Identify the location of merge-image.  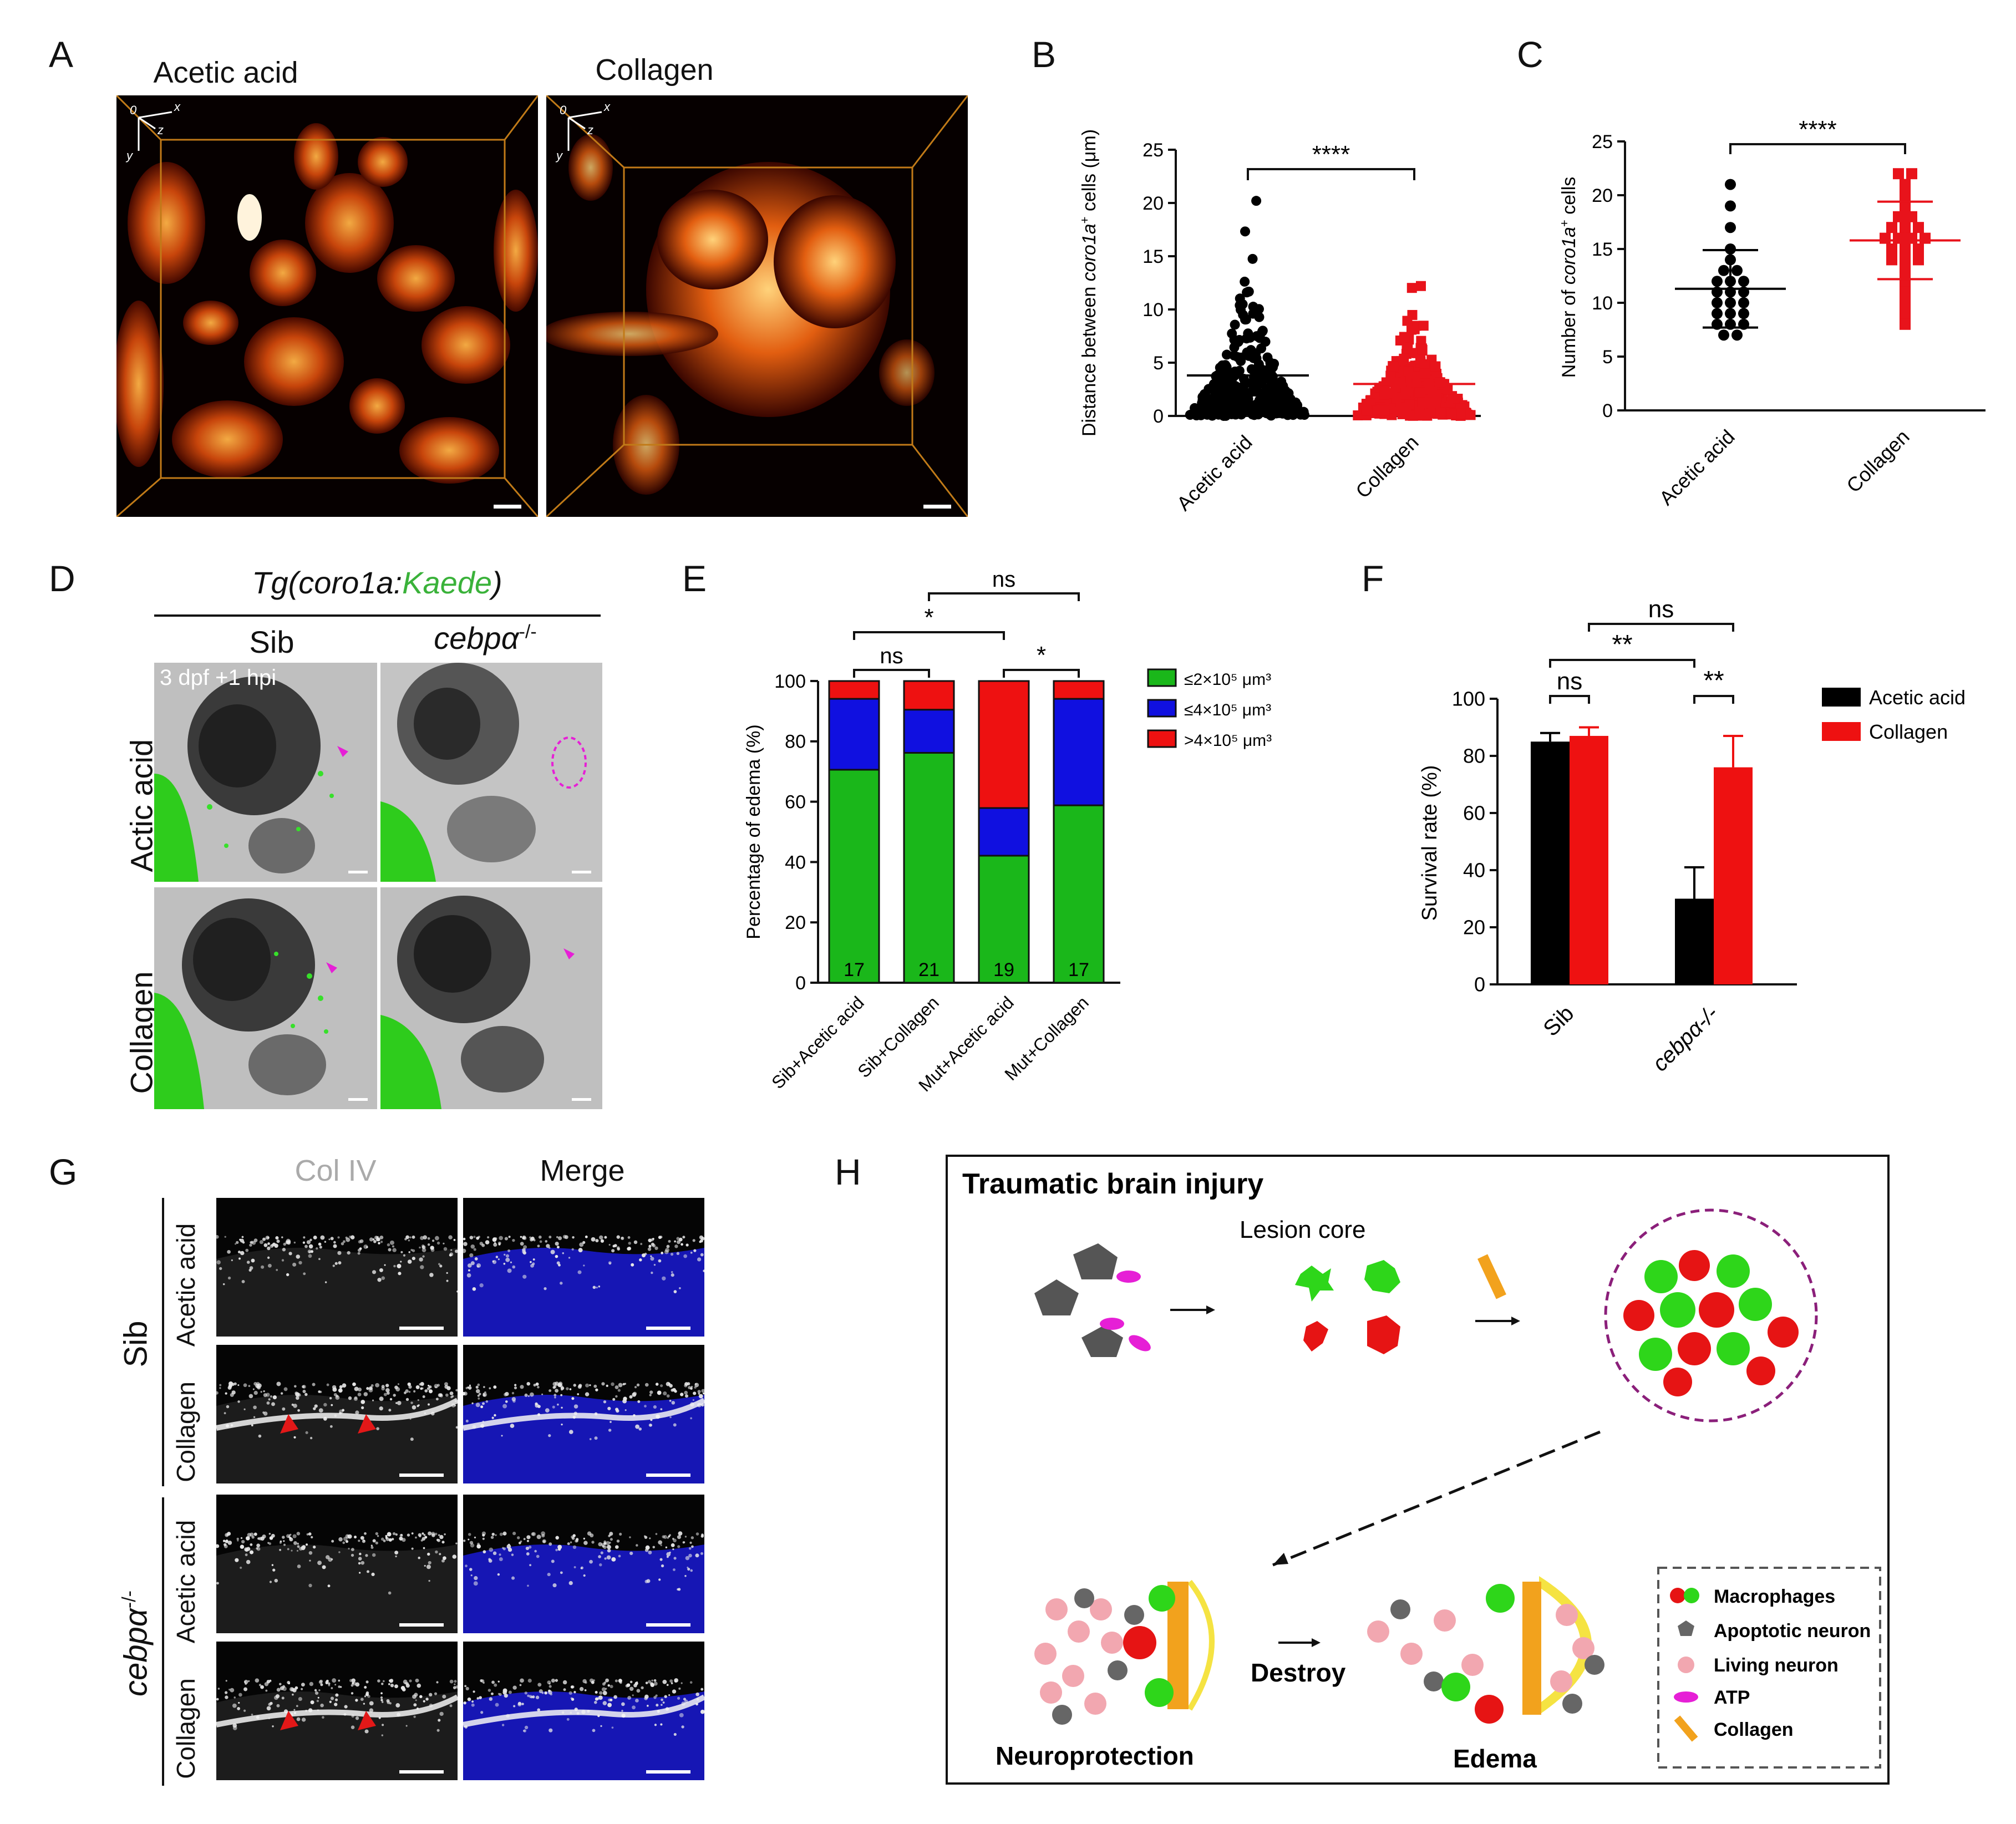
(583, 1564).